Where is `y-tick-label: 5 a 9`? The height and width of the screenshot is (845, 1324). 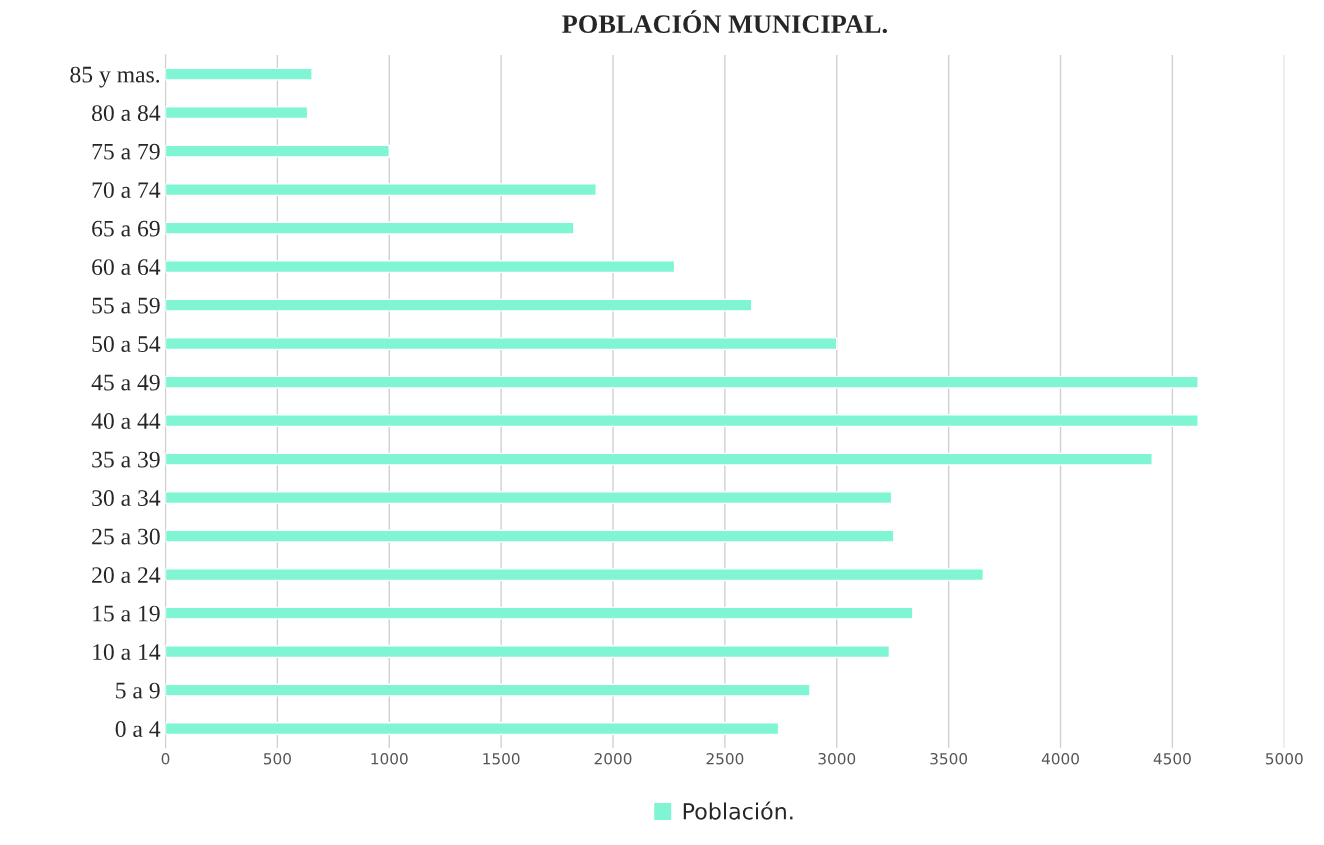 y-tick-label: 5 a 9 is located at coordinates (138, 690).